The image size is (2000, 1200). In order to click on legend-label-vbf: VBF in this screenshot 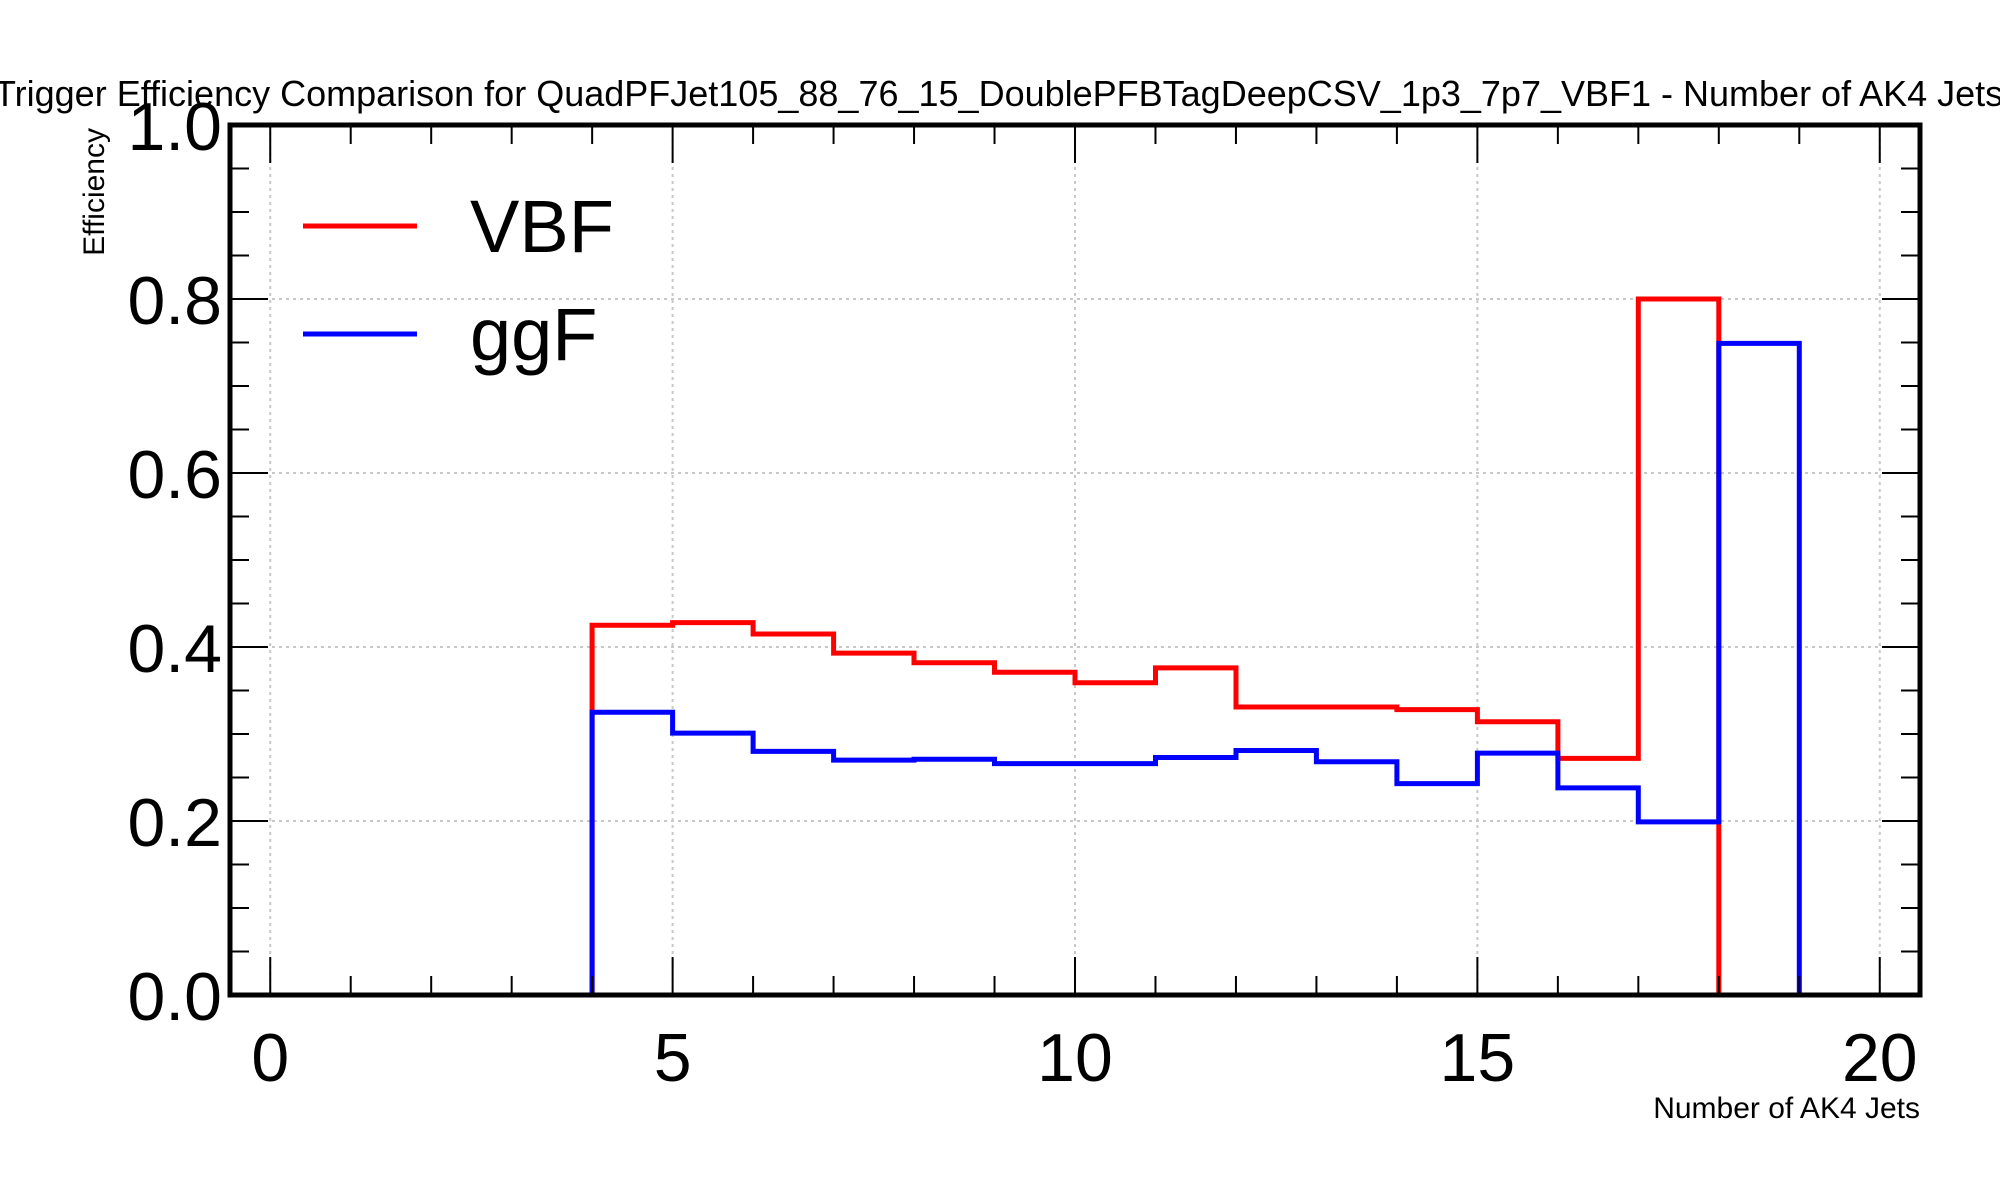, I will do `click(542, 226)`.